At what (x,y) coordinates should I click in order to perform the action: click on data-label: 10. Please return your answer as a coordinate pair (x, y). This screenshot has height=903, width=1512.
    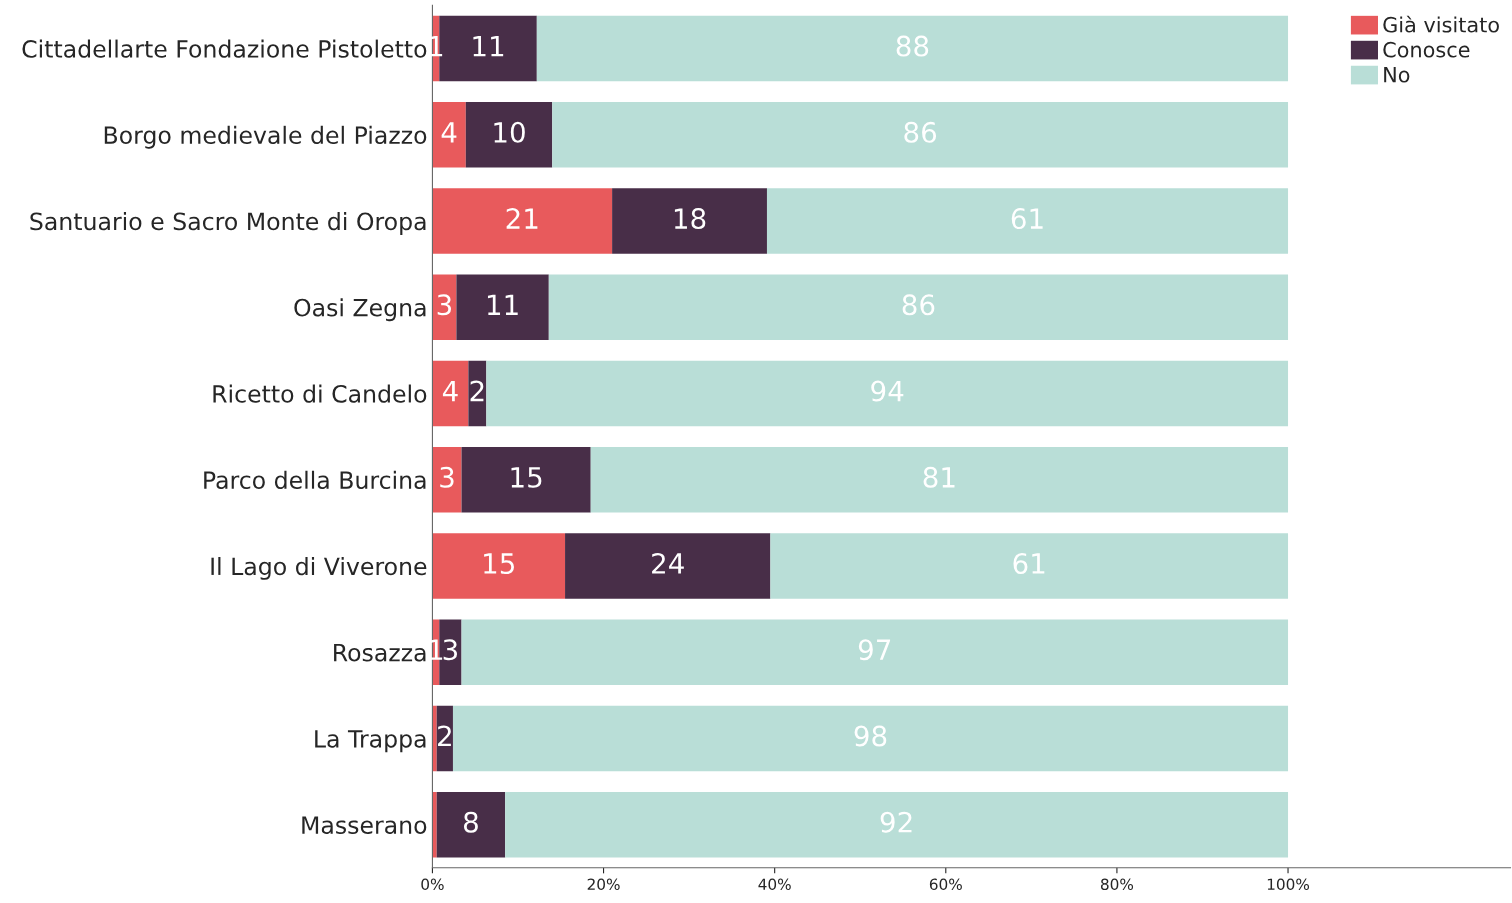
    Looking at the image, I should click on (509, 132).